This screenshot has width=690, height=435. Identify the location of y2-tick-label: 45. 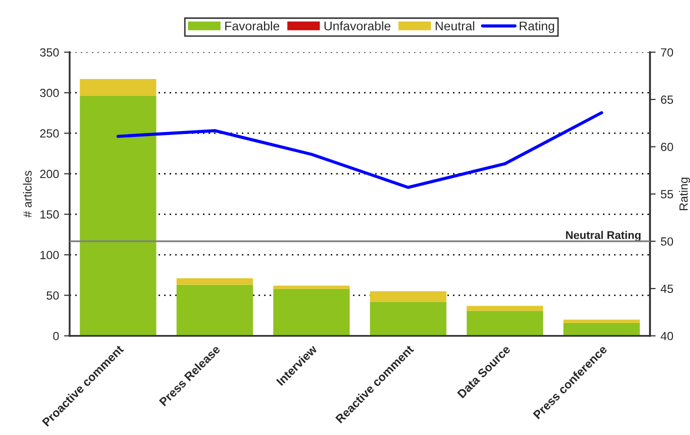
(667, 288).